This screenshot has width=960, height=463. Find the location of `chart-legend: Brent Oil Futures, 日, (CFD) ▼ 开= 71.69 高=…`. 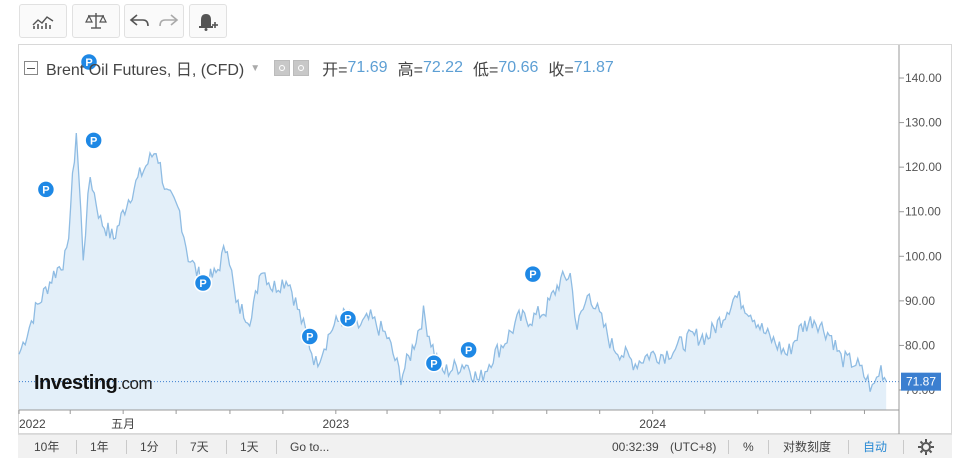

chart-legend: Brent Oil Futures, 日, (CFD) ▼ 开= 71.69 高=… is located at coordinates (319, 68).